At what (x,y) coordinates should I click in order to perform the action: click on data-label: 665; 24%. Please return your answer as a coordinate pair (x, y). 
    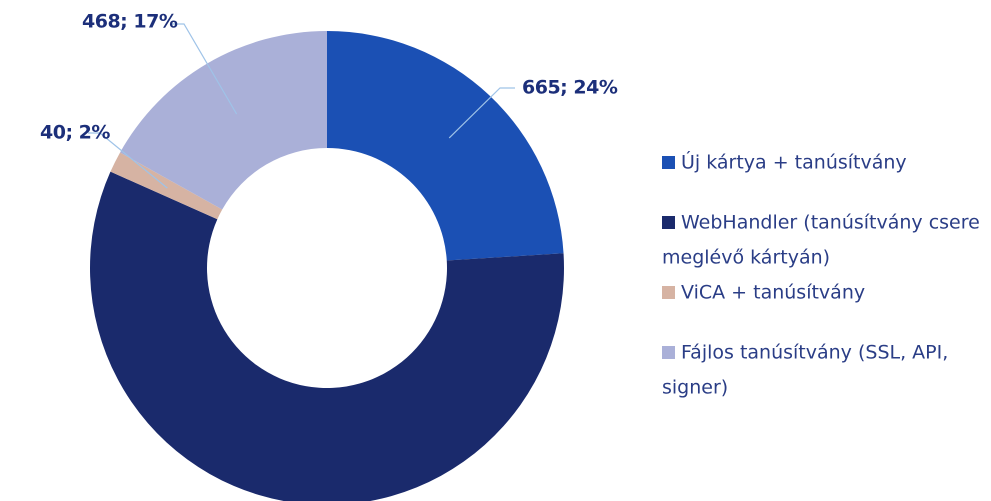
    Looking at the image, I should click on (570, 88).